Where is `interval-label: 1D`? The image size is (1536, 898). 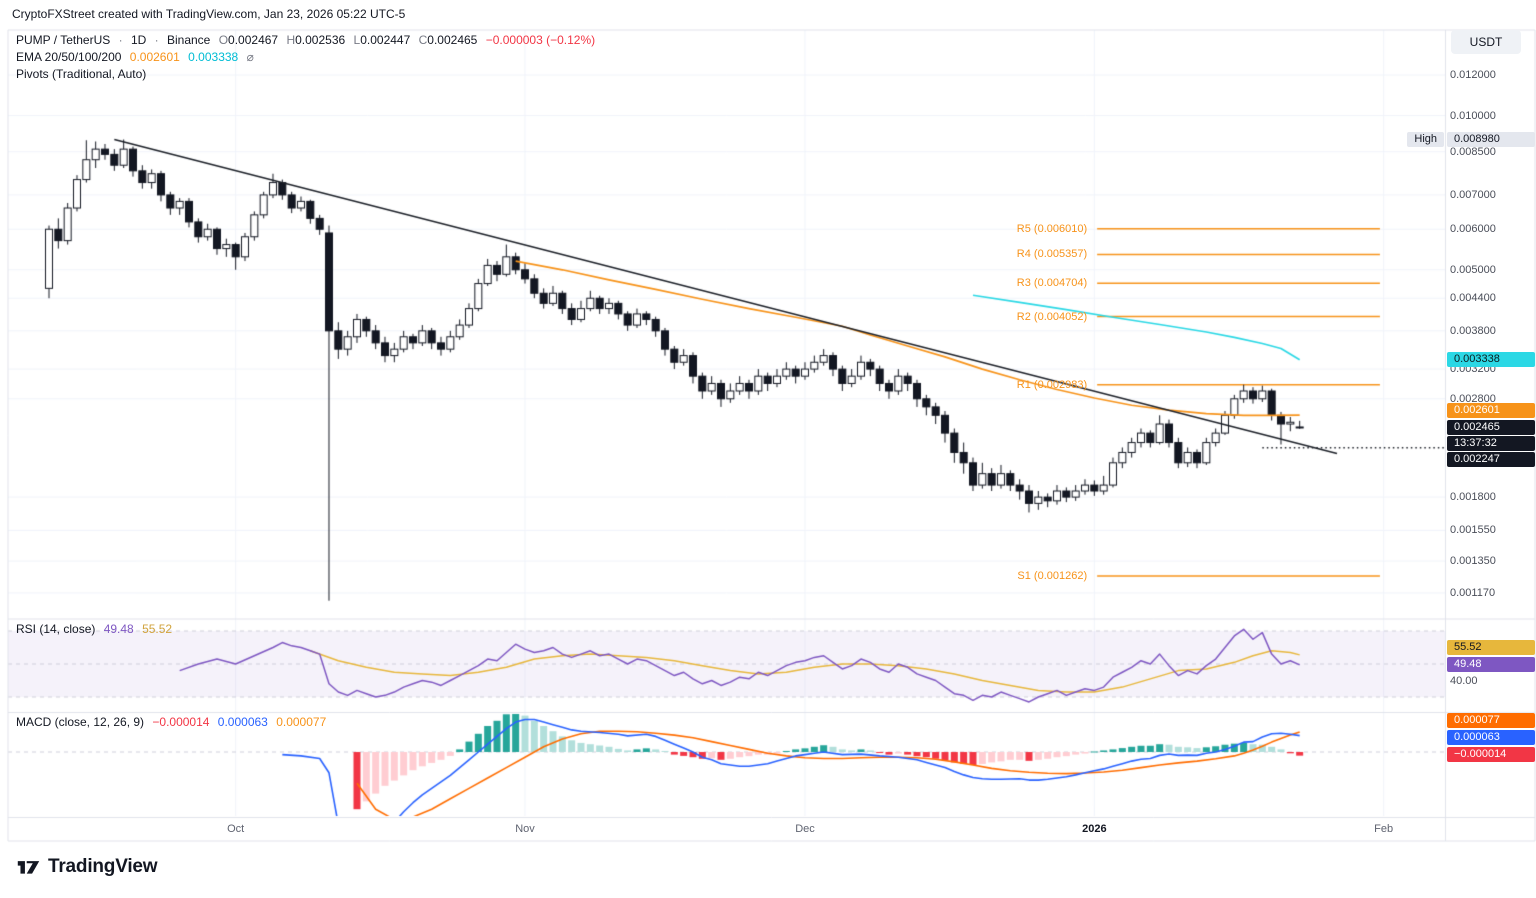
interval-label: 1D is located at coordinates (138, 40).